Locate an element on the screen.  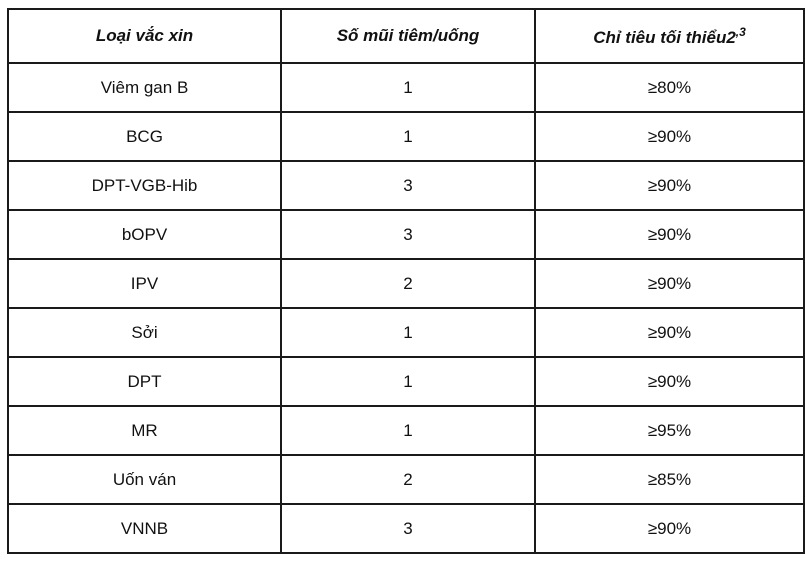
header-min-target-label: Chỉ tiêu tối thiểu2 is located at coordinates (664, 37).